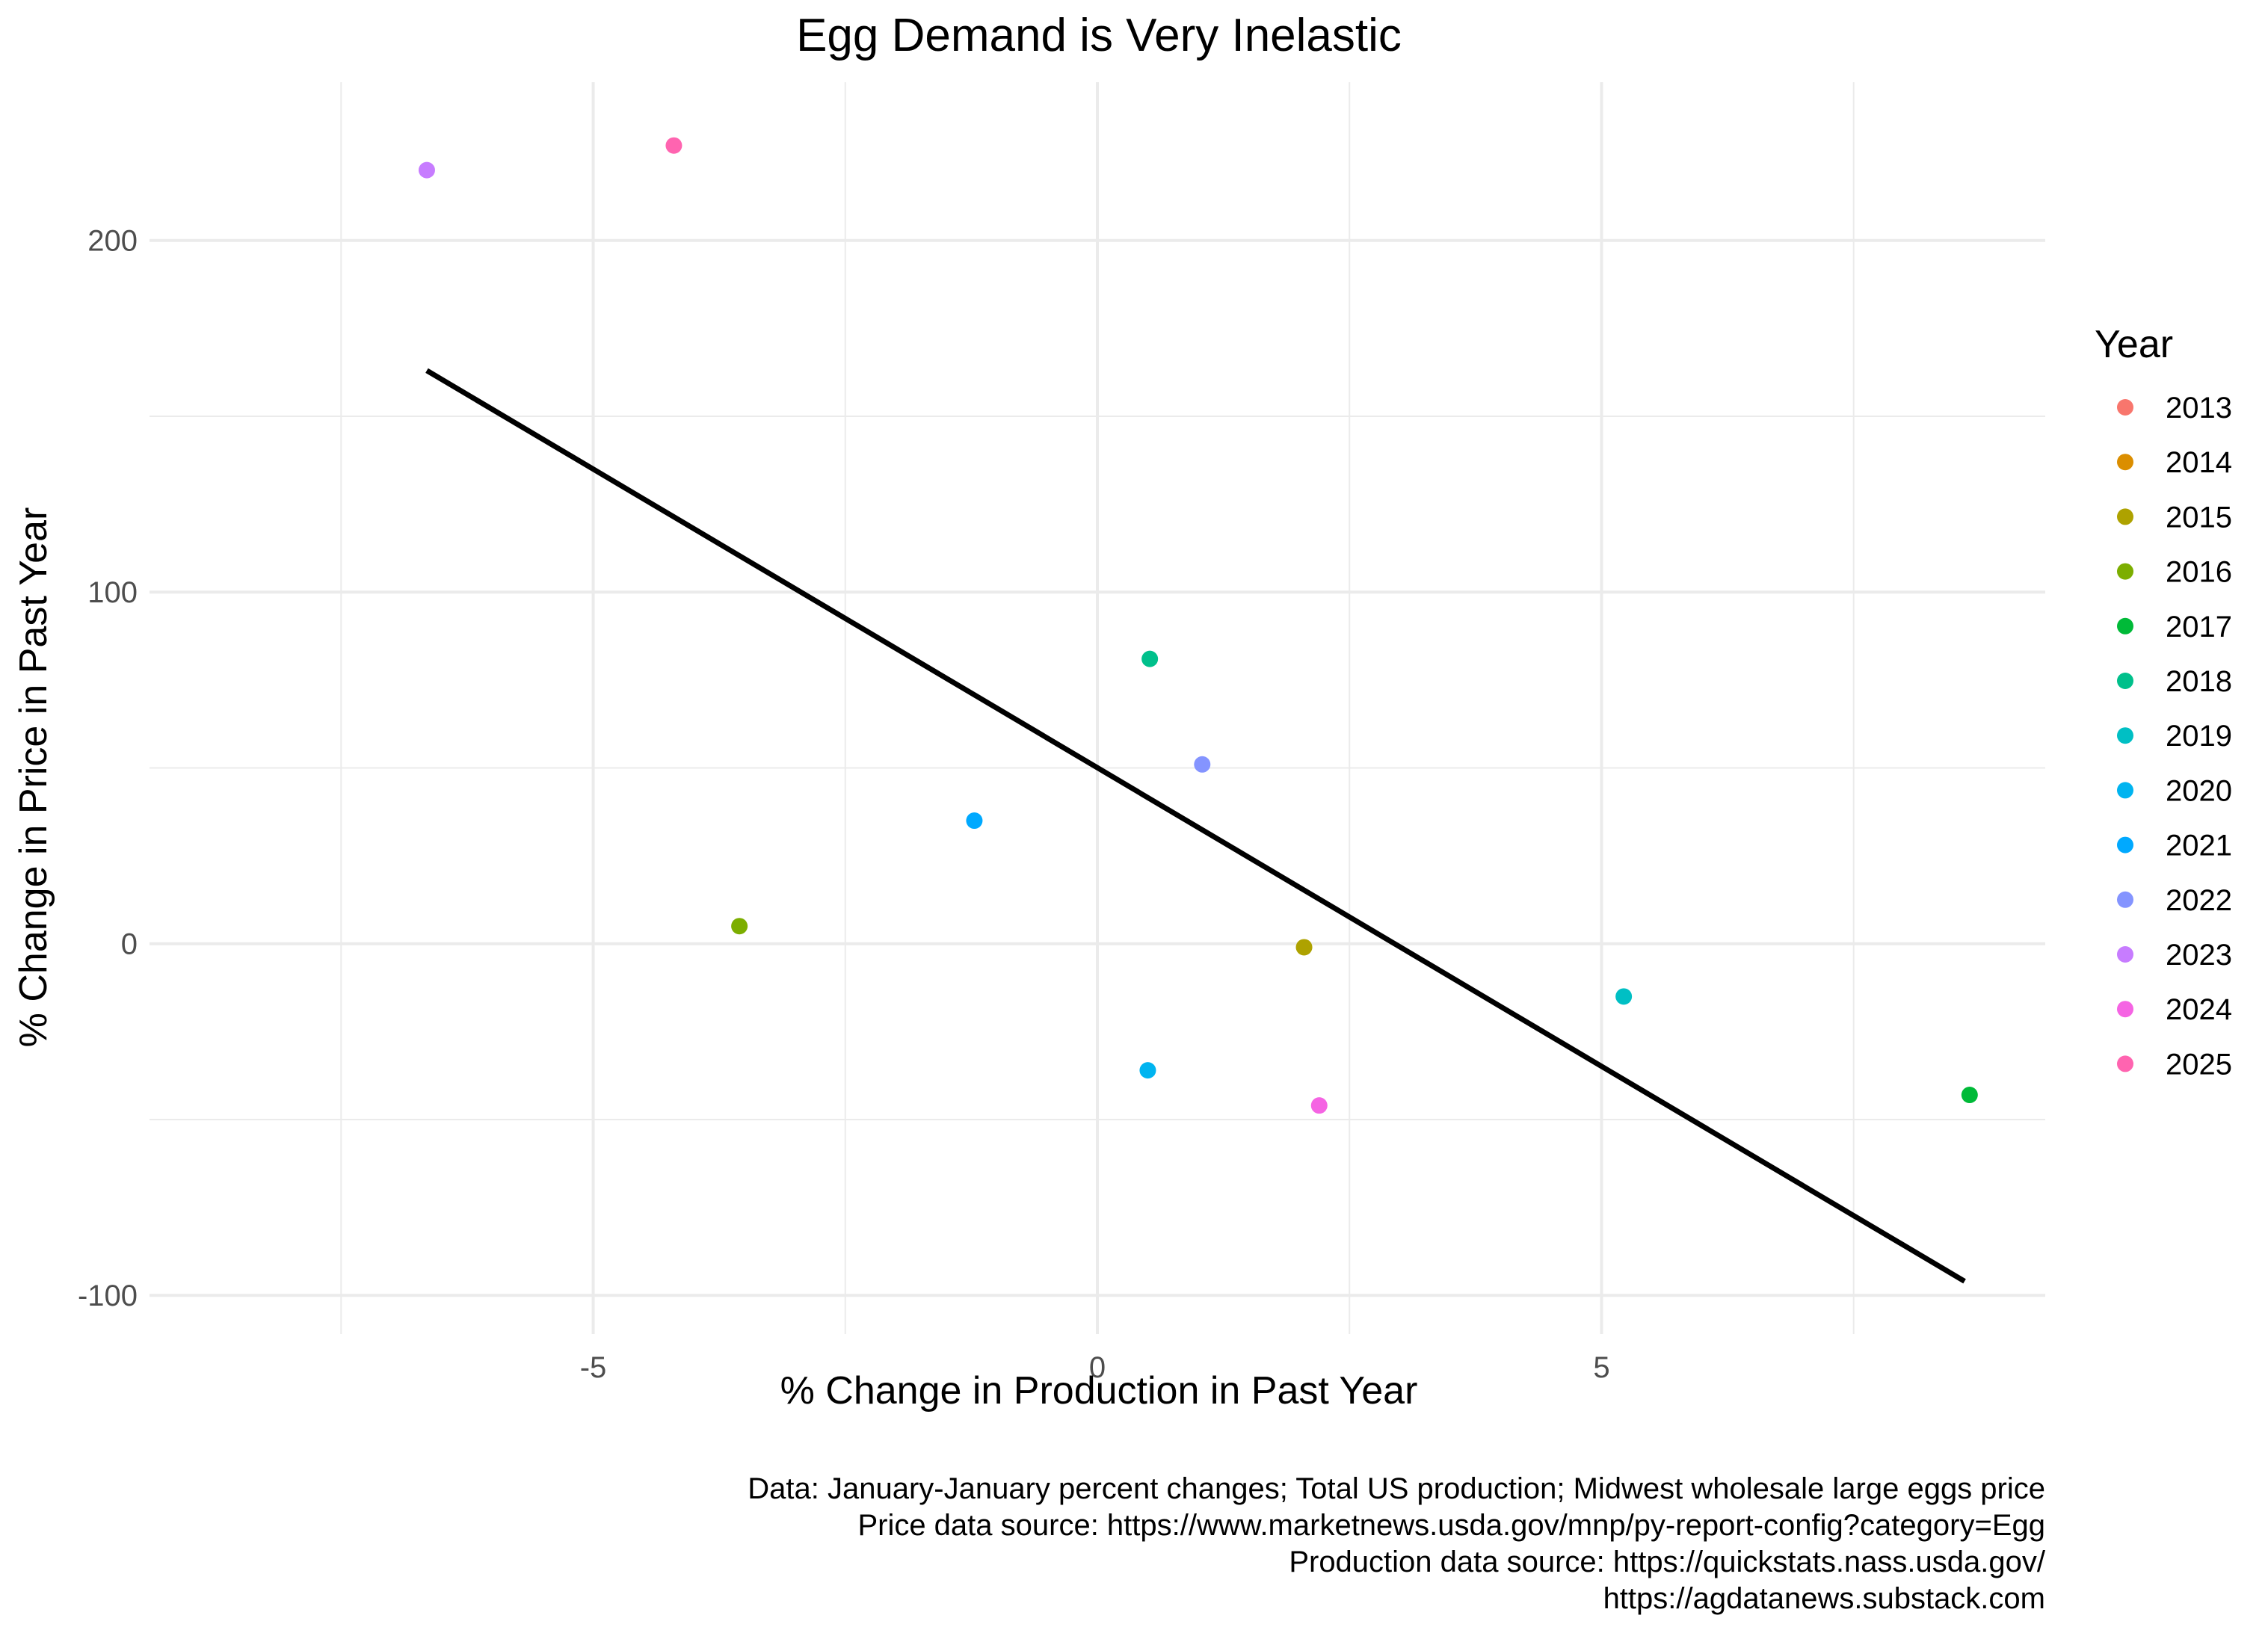 This screenshot has width=2268, height=1630. What do you see at coordinates (1147, 1070) in the screenshot?
I see `data-point-2020` at bounding box center [1147, 1070].